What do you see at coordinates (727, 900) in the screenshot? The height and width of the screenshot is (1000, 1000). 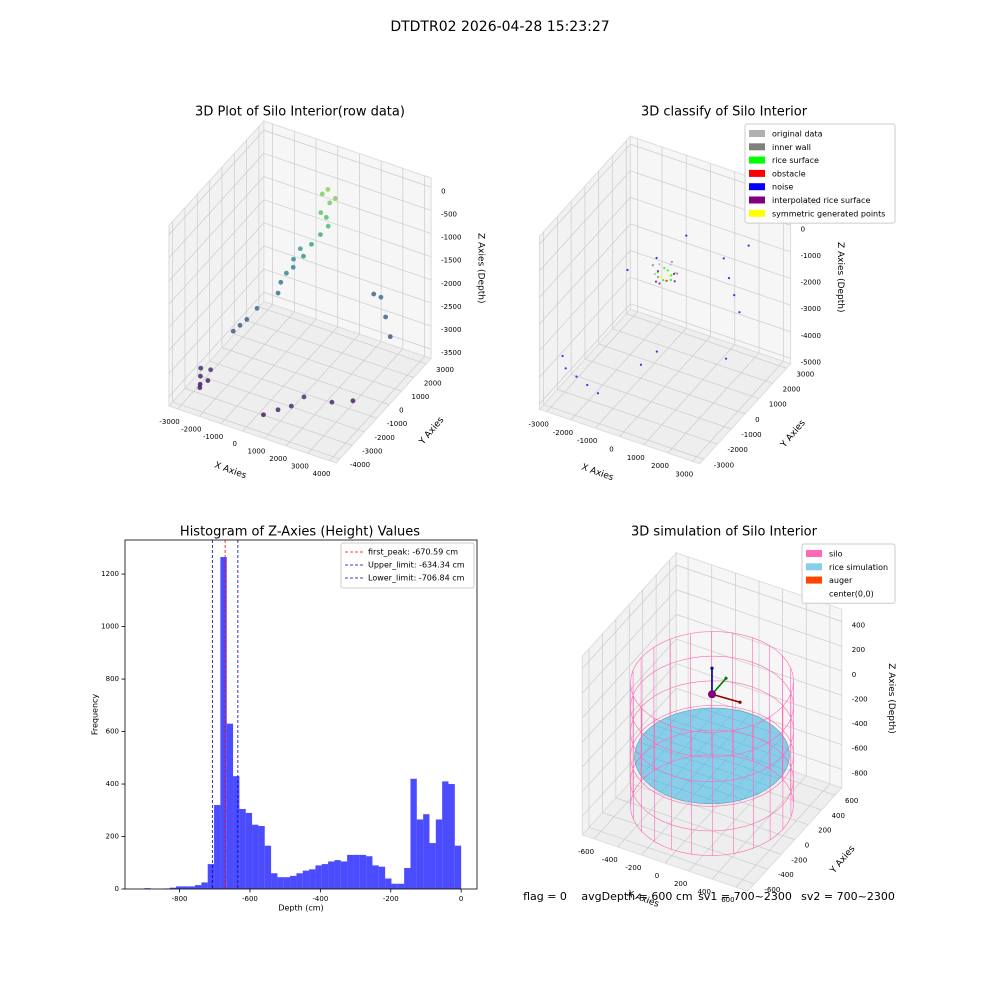 I see `x-tick-label: 600` at bounding box center [727, 900].